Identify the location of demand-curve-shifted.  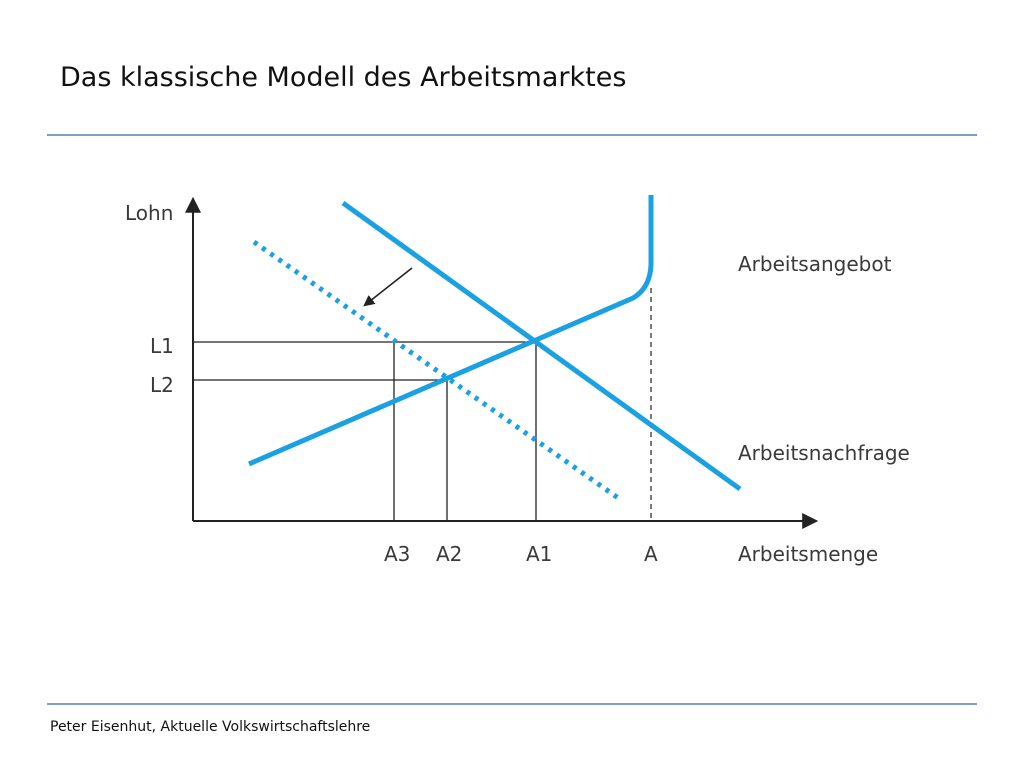
(437, 371).